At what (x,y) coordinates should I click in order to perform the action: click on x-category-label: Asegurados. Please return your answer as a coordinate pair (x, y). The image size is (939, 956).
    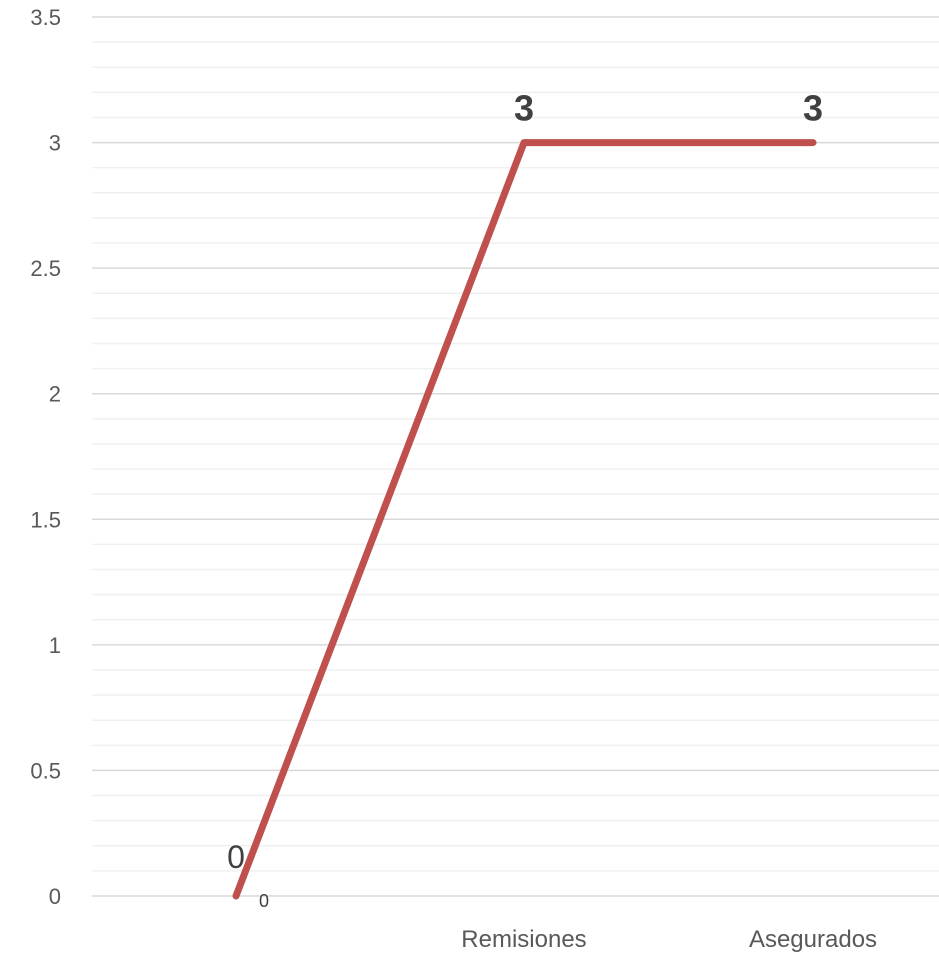
    Looking at the image, I should click on (813, 939).